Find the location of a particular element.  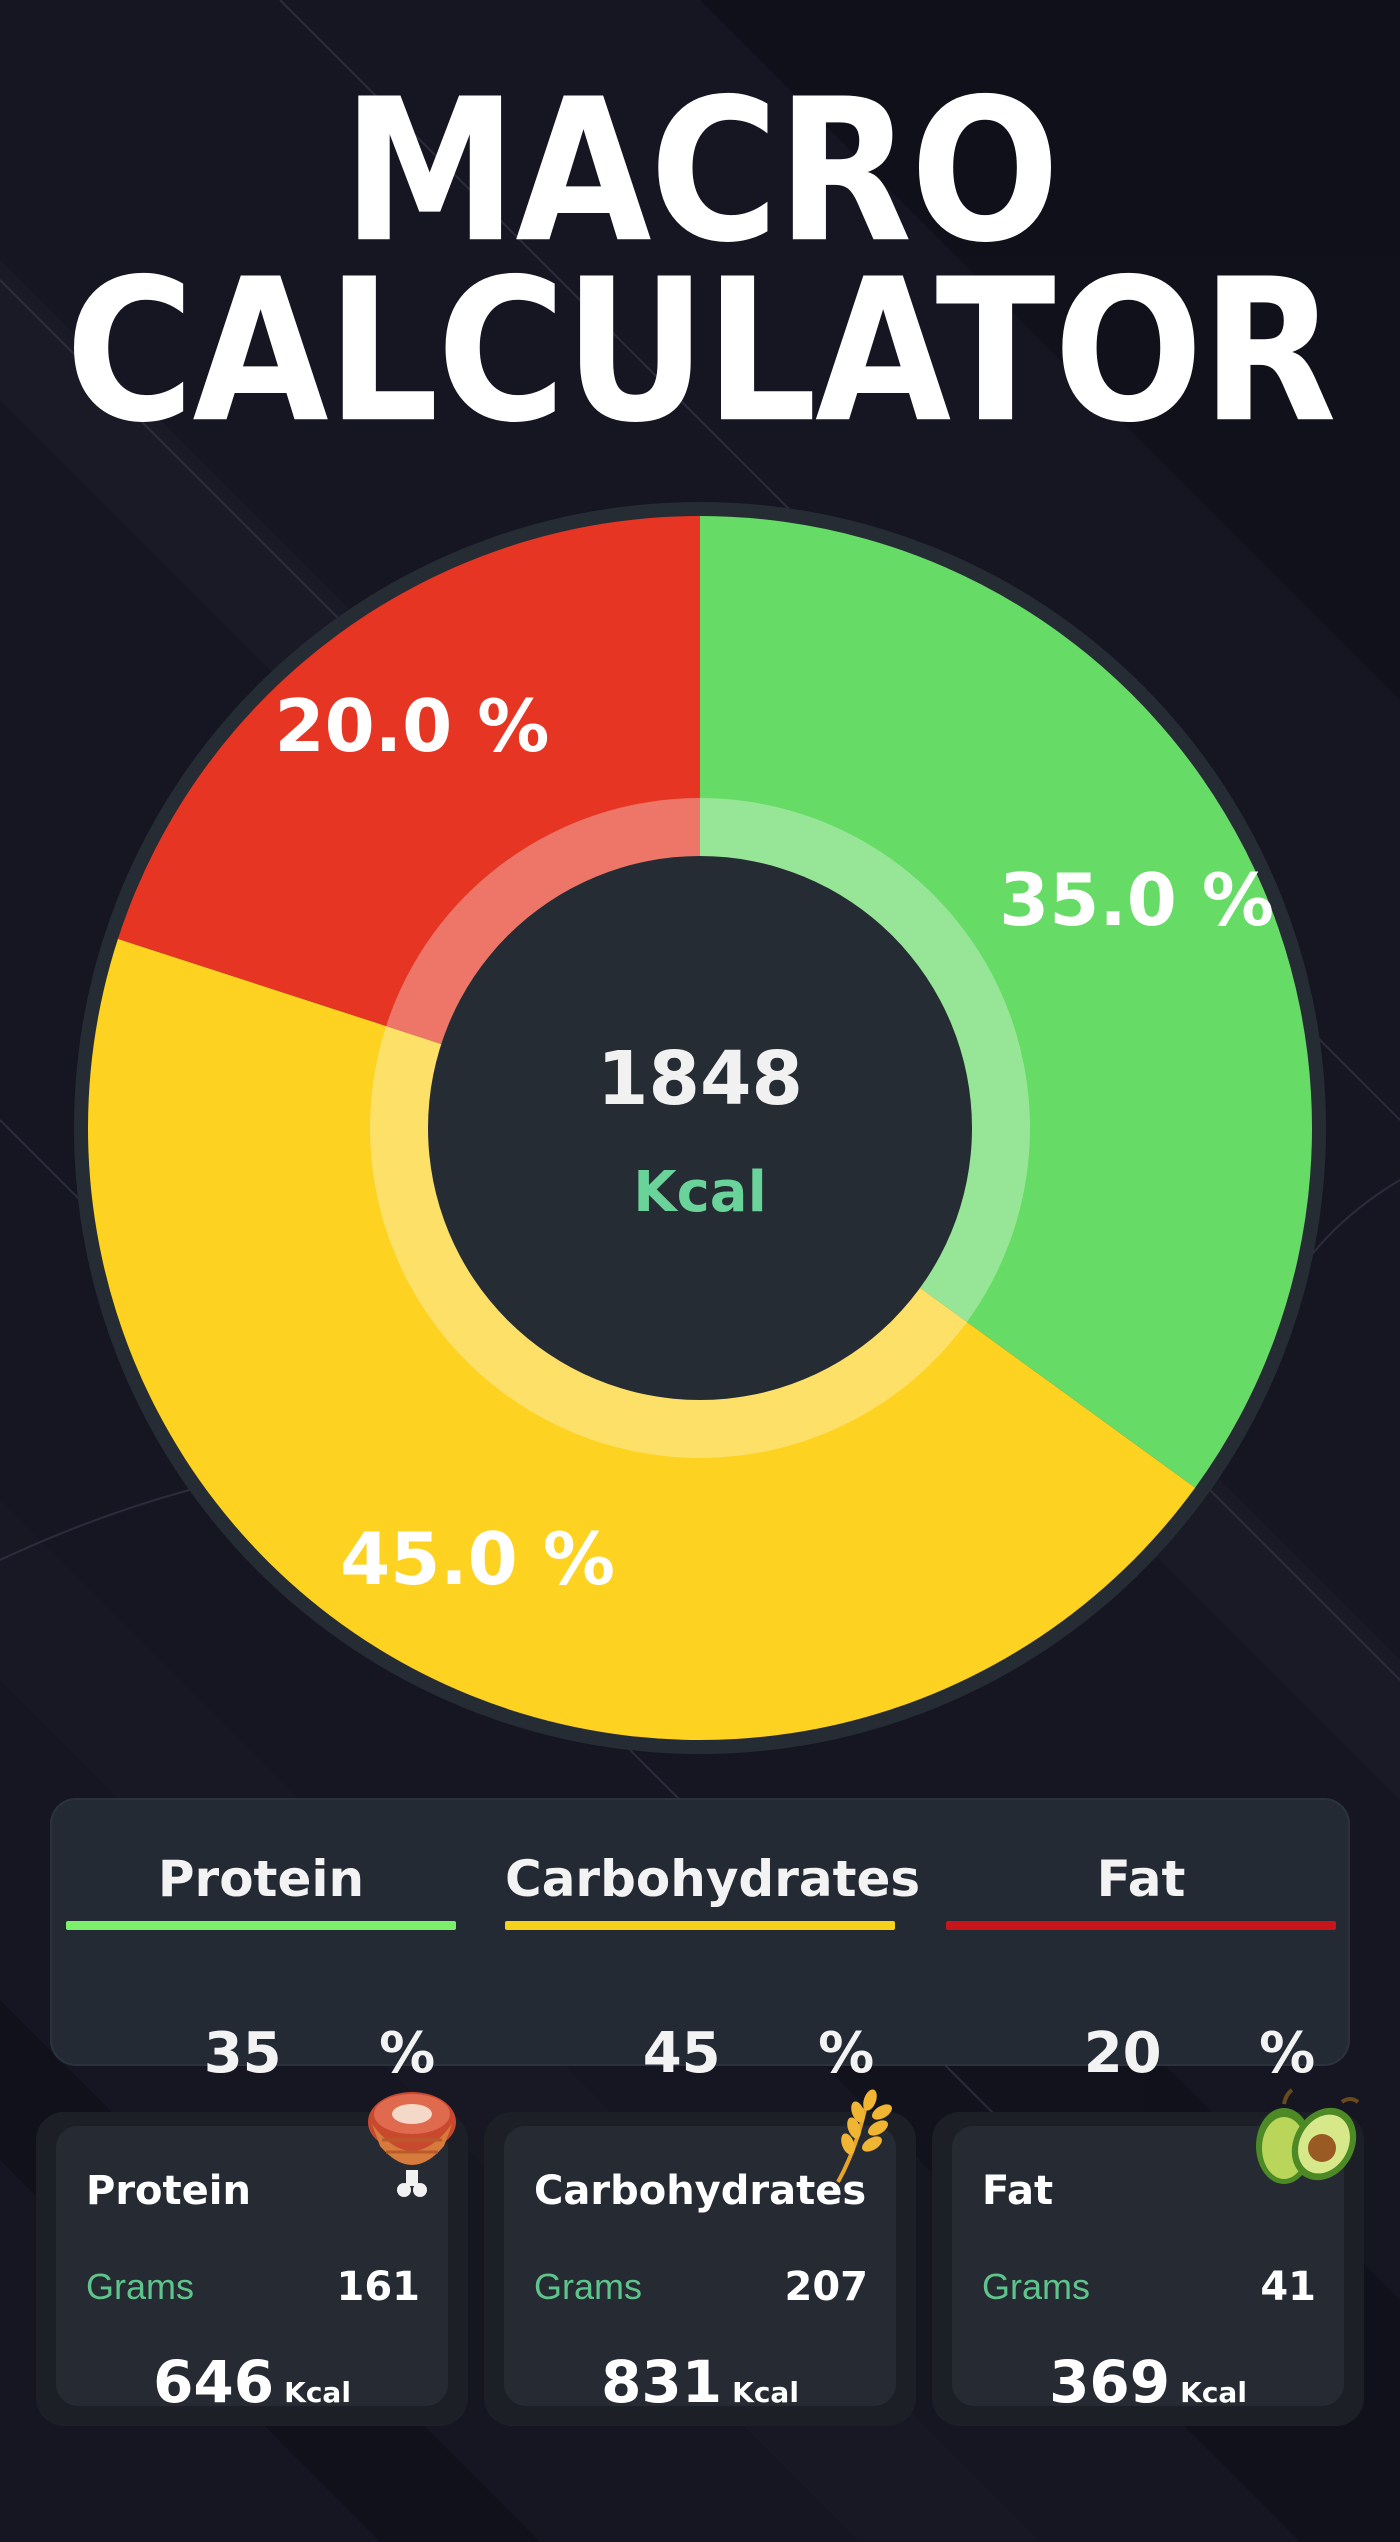

protein-kcal: 646 Kcal is located at coordinates (252, 2382).